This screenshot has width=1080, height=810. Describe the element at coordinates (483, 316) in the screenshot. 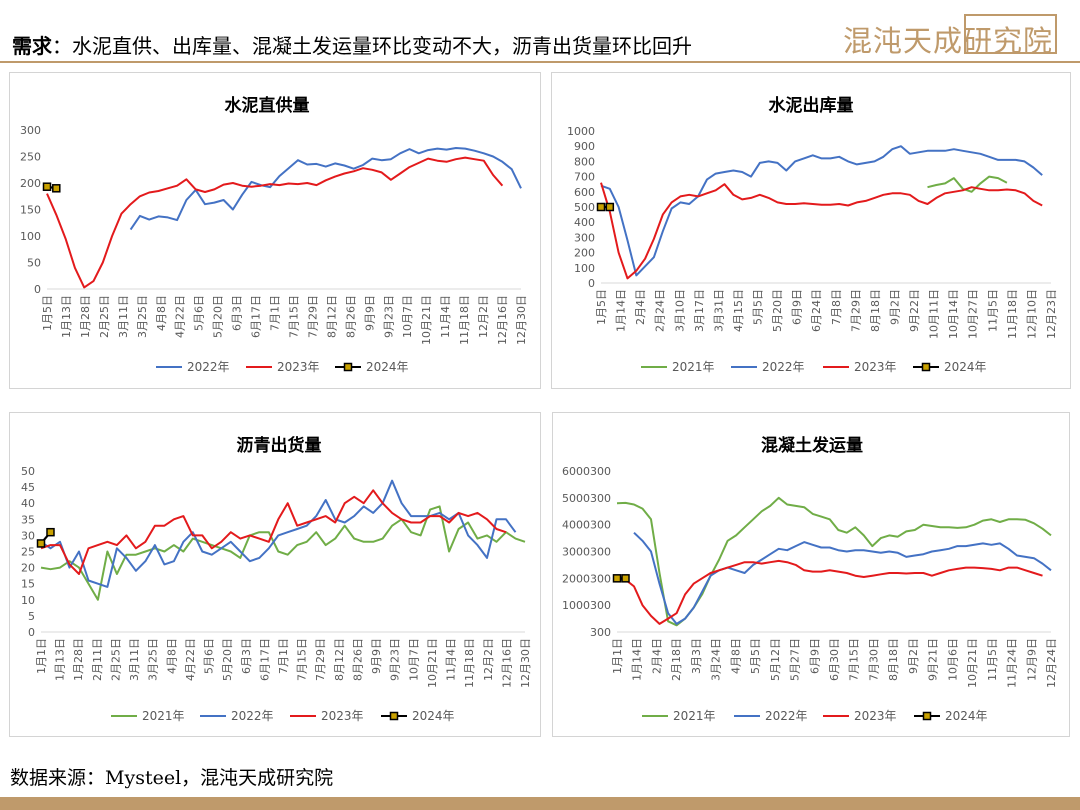

I see `x-tick-label: 12月2日` at that location.